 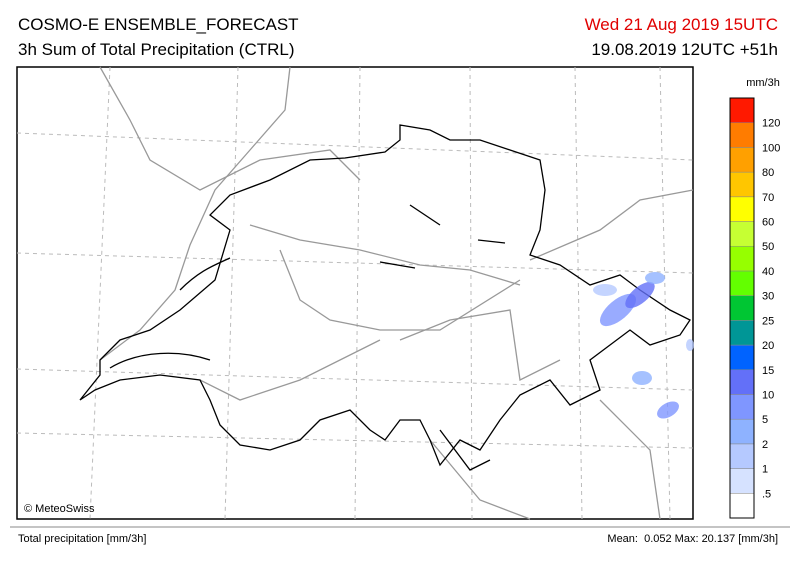 I want to click on subtitle: 3h Sum of Total Precipitation (CTRL), so click(x=156, y=49).